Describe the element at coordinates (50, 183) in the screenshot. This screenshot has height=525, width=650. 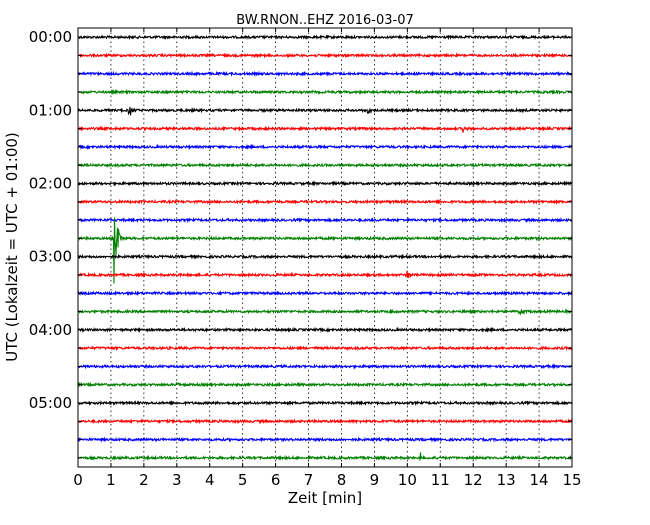
I see `y-tick-label: 02:00` at that location.